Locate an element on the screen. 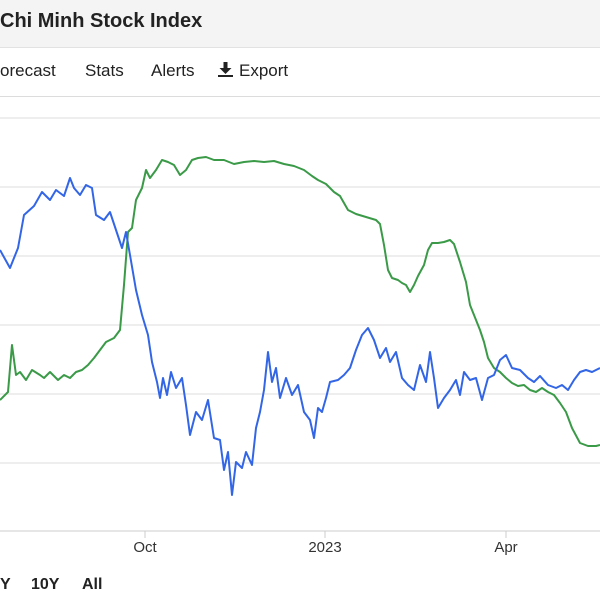 The height and width of the screenshot is (600, 600). tab-alerts: Alerts is located at coordinates (173, 70).